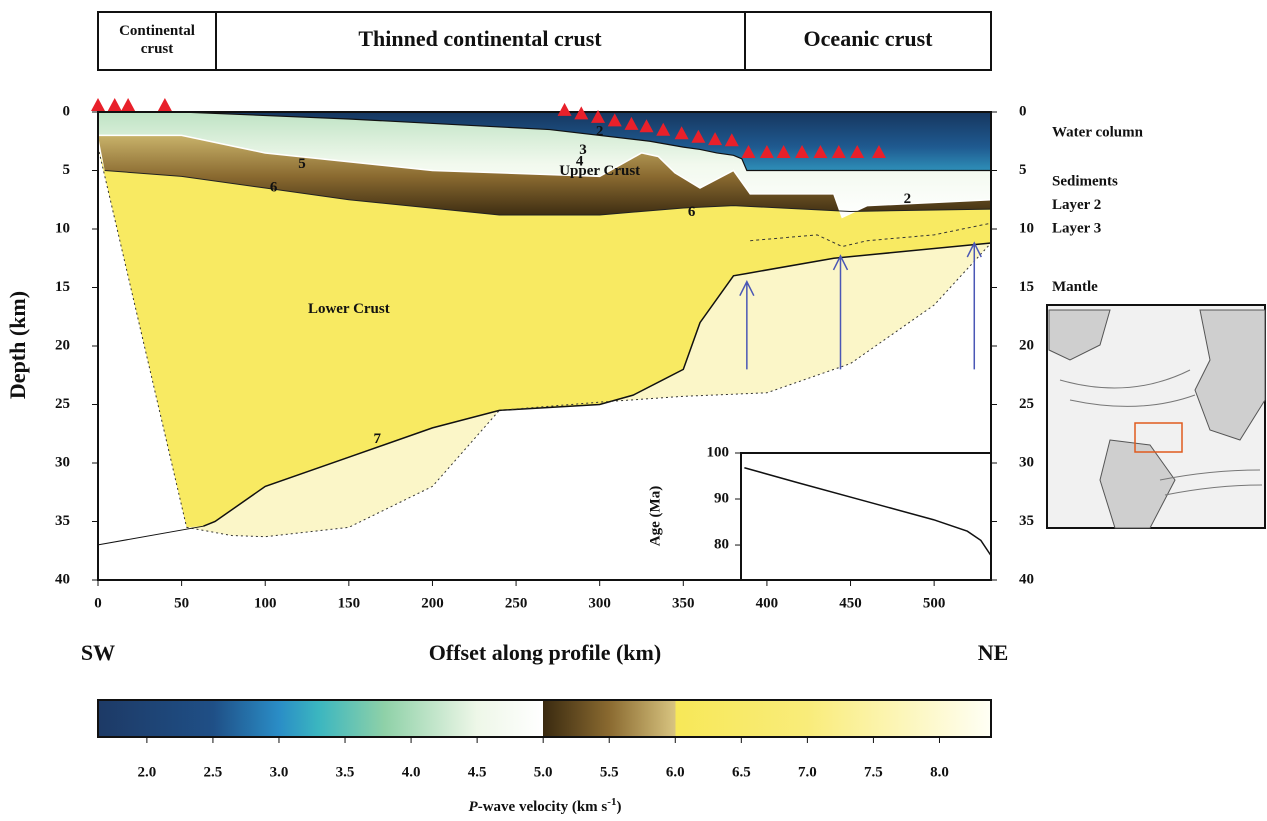 This screenshot has width=1267, height=821. What do you see at coordinates (474, 807) in the screenshot?
I see `colorbar-label-part: P` at bounding box center [474, 807].